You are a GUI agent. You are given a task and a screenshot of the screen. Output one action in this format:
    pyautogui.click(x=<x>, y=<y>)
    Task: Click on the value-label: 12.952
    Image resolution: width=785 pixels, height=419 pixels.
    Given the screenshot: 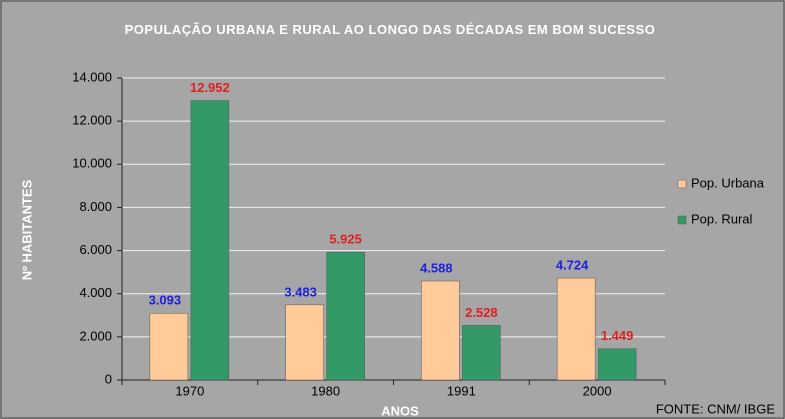 What is the action you would take?
    pyautogui.click(x=210, y=87)
    